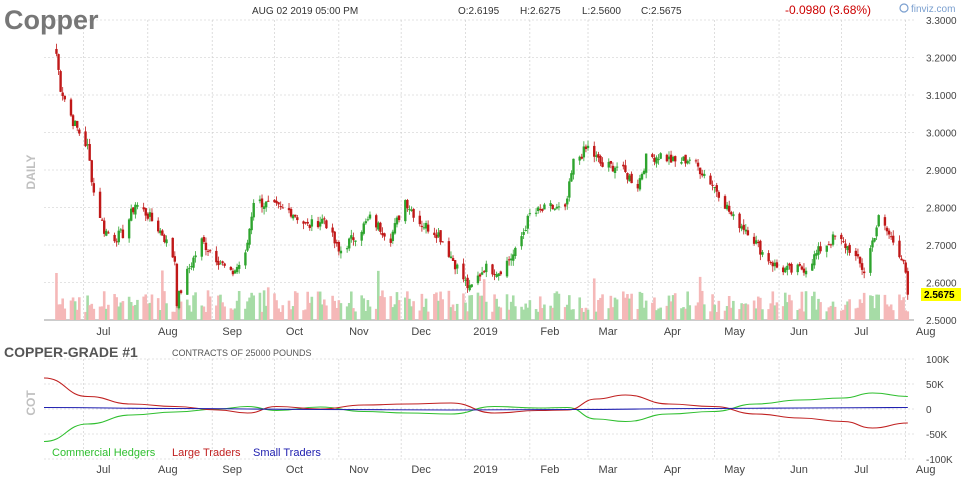 This screenshot has width=964, height=480. Describe the element at coordinates (661, 11) in the screenshot. I see `close-value: C:2.5675` at that location.